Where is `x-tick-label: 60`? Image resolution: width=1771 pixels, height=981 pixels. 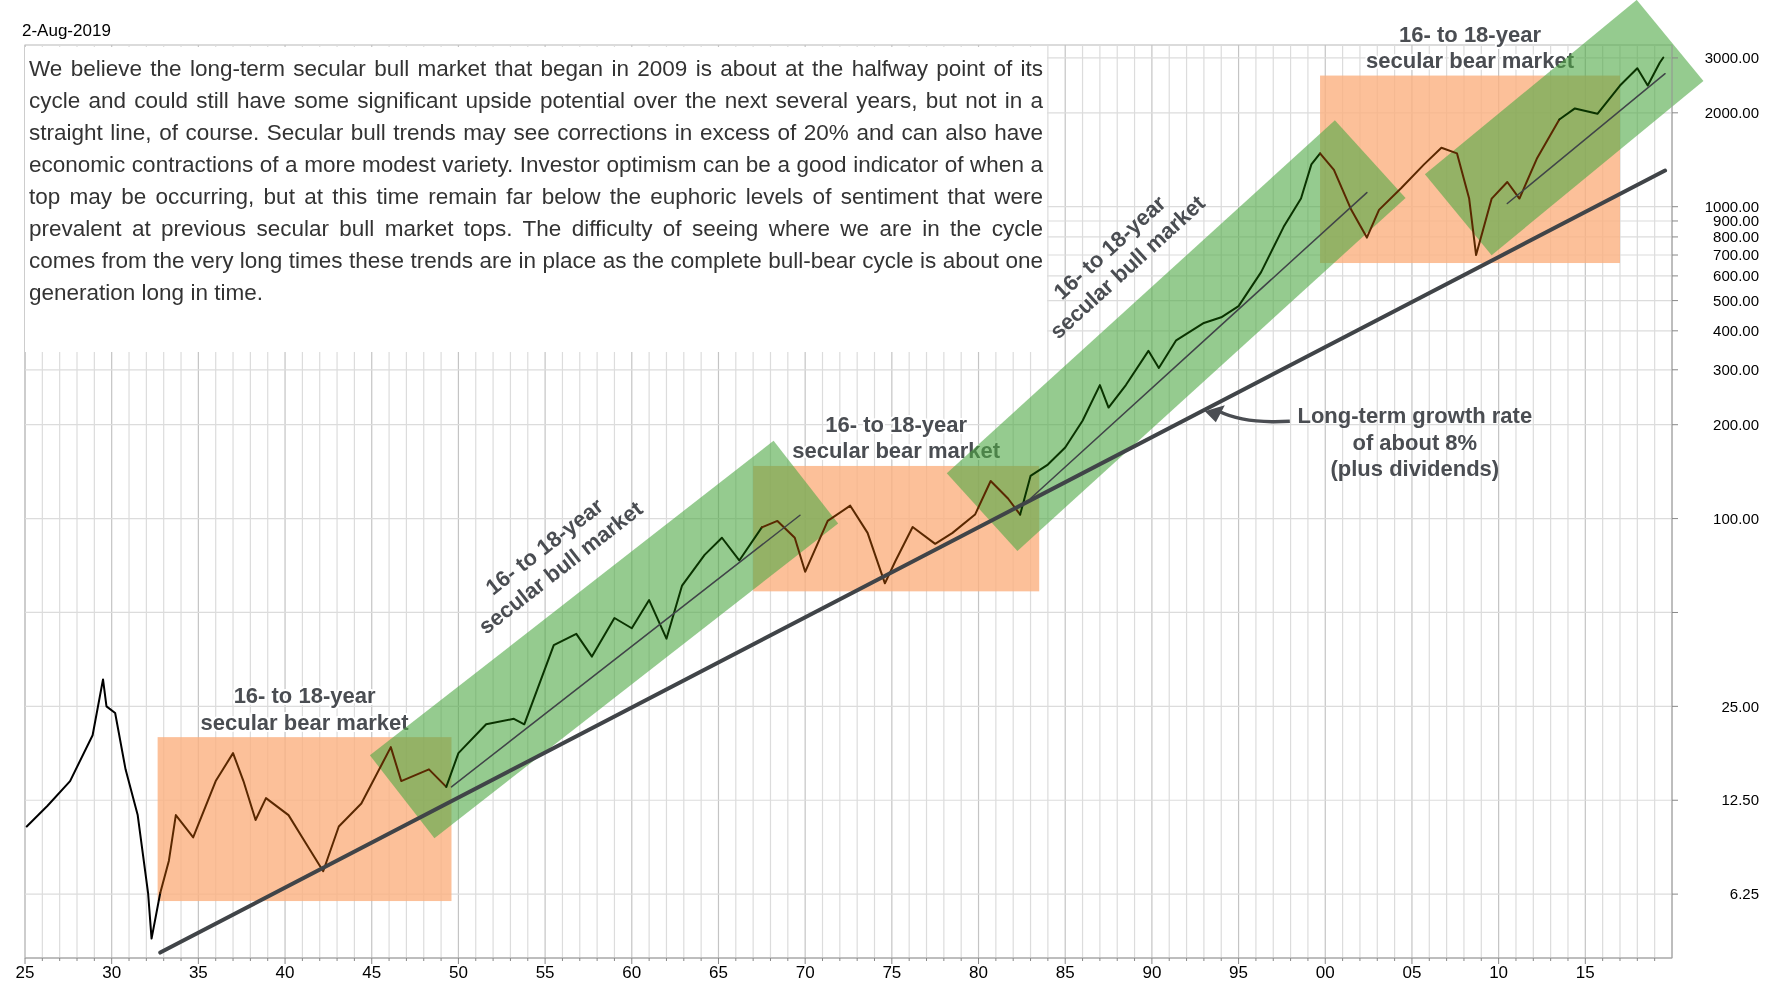 x-tick-label: 60 is located at coordinates (632, 972).